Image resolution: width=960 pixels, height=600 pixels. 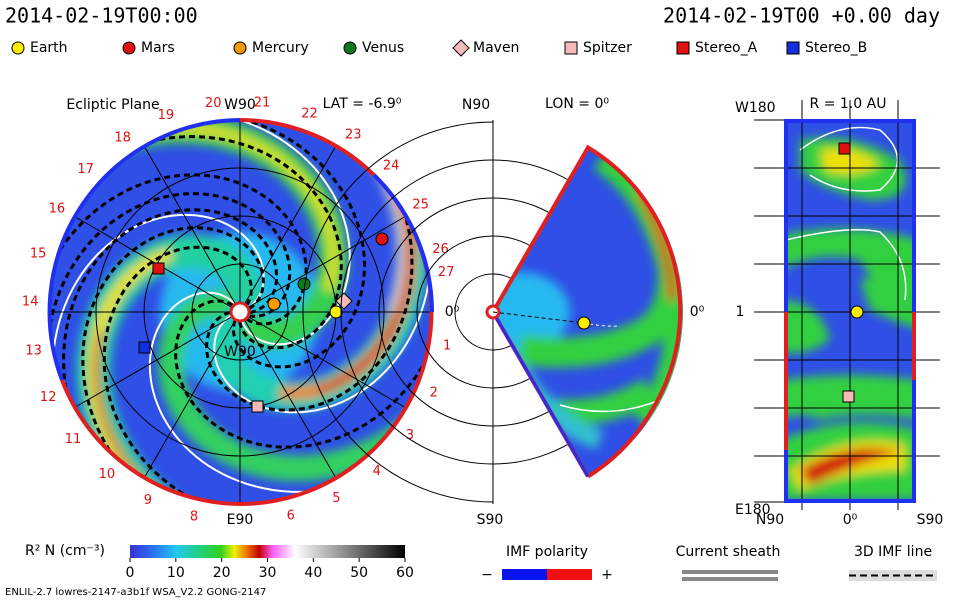 What do you see at coordinates (410, 435) in the screenshot?
I see `sector-label: 3` at bounding box center [410, 435].